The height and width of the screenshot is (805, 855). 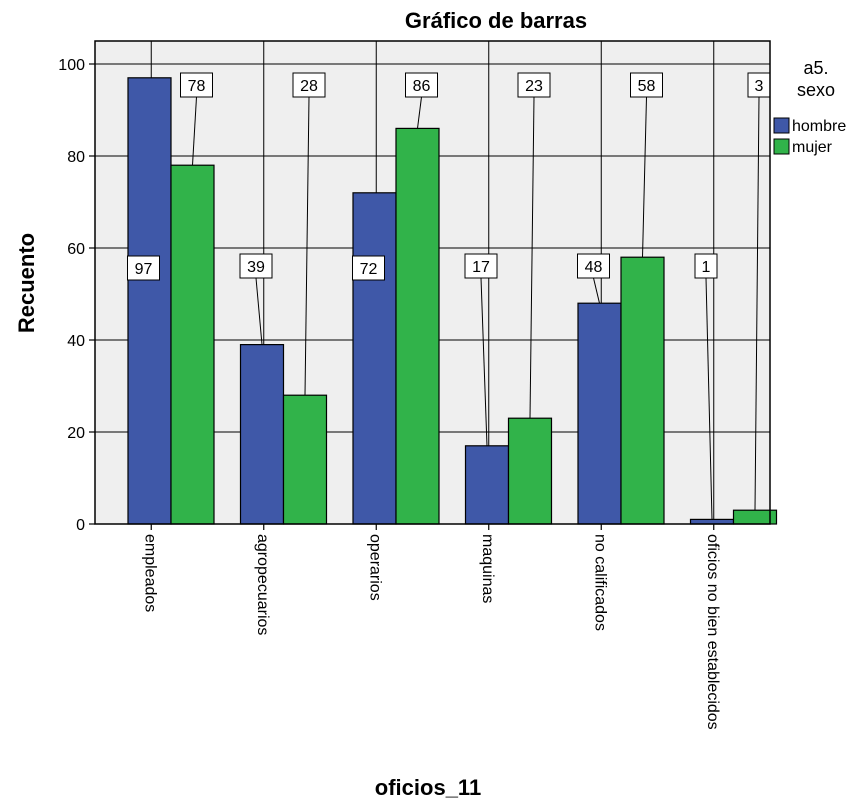 I want to click on data-label-mujer-3: 23, so click(x=534, y=86).